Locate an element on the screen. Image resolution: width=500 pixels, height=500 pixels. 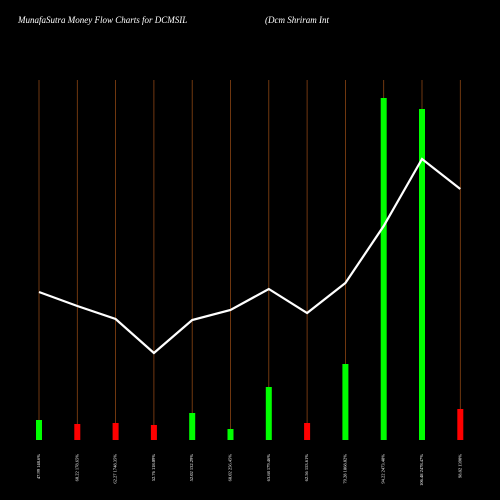
x-tick-label: 63.68 179.46% is located at coordinates (268, 468).